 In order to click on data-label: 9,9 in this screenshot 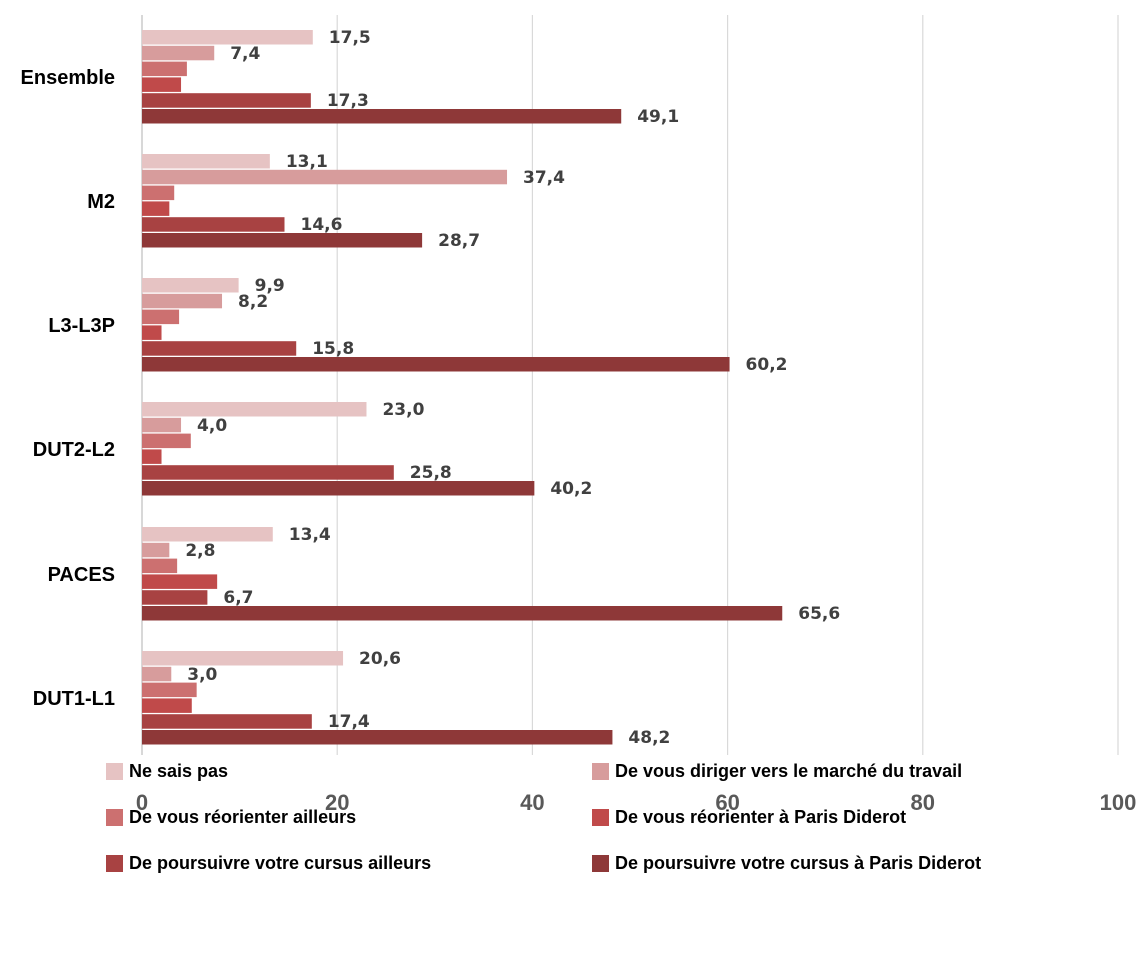, I will do `click(270, 286)`.